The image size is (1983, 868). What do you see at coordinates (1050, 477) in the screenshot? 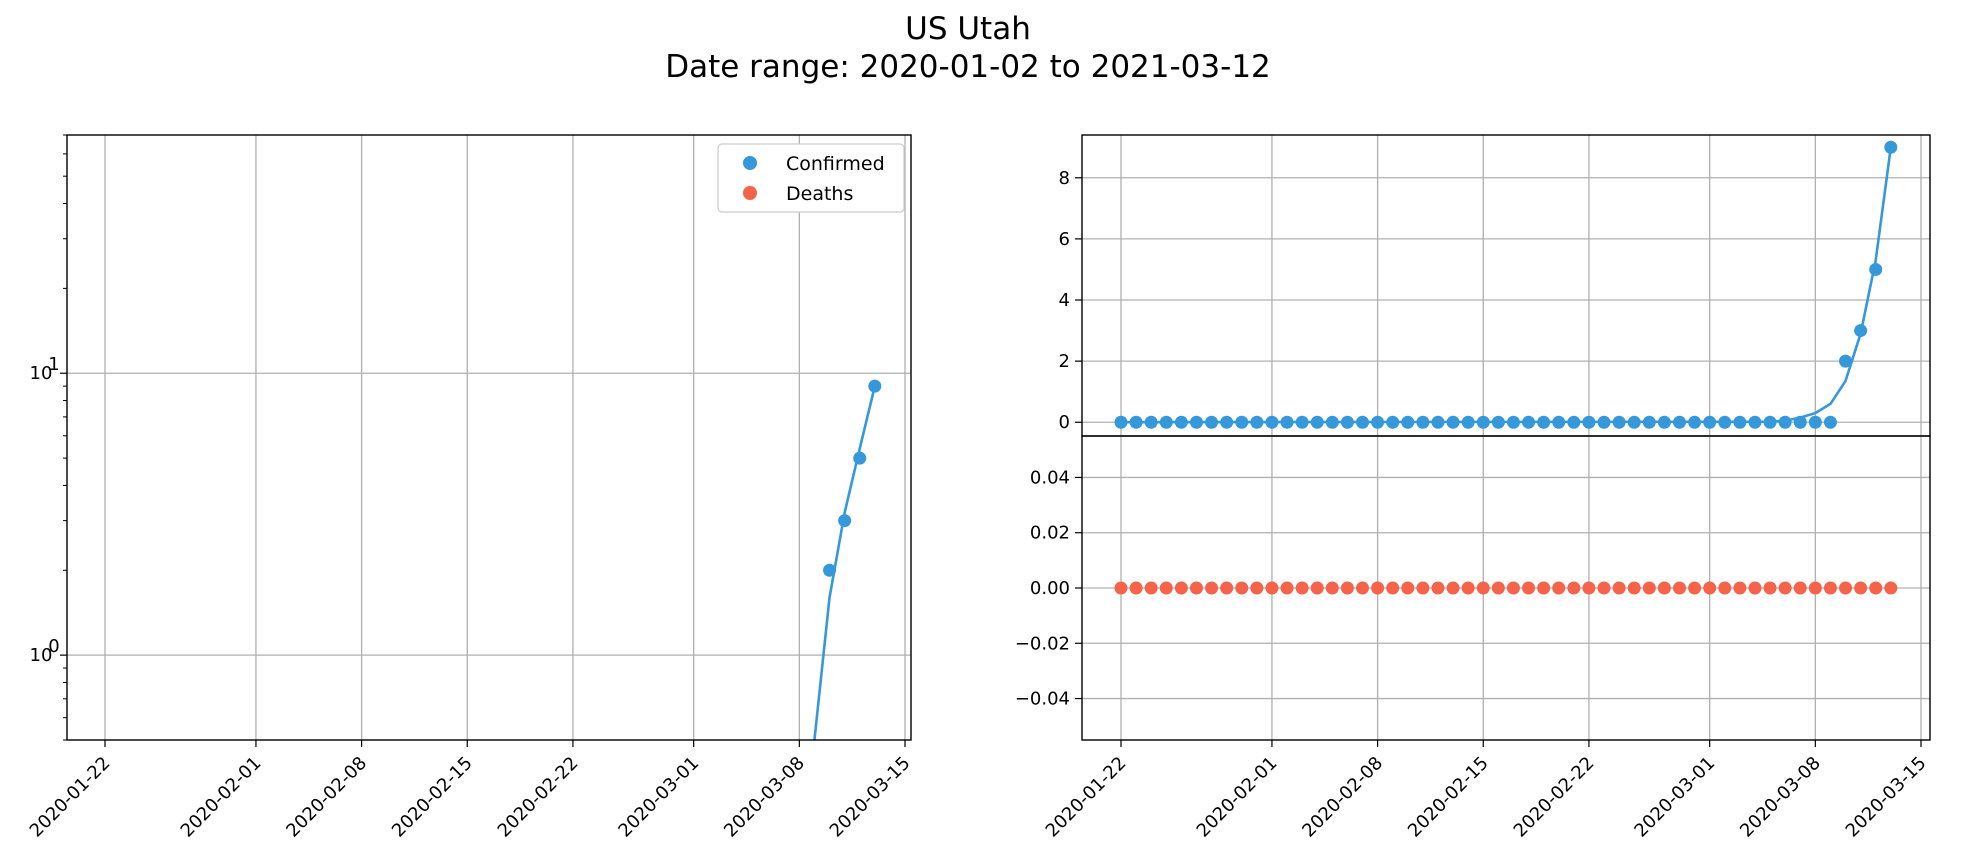
I see `y-tick-label: 0.04` at bounding box center [1050, 477].